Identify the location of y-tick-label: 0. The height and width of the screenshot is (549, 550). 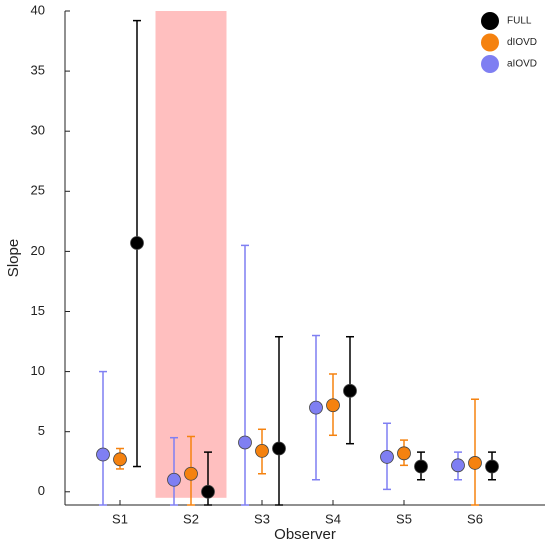
(41, 490).